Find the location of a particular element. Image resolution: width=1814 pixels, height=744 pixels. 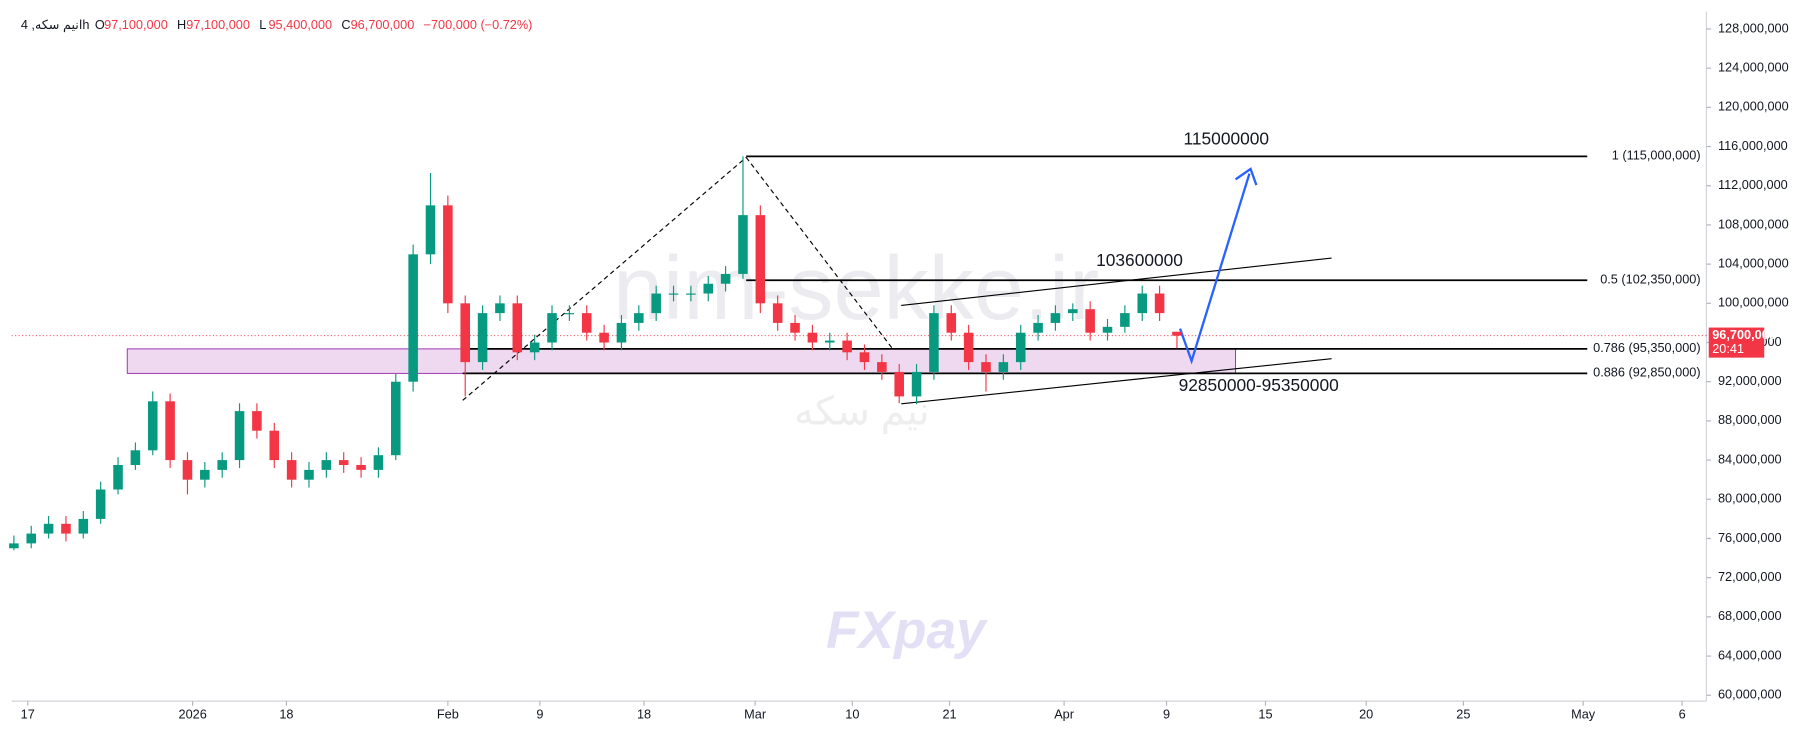

fib-label: 0.886 (92,850,000) is located at coordinates (1647, 372).